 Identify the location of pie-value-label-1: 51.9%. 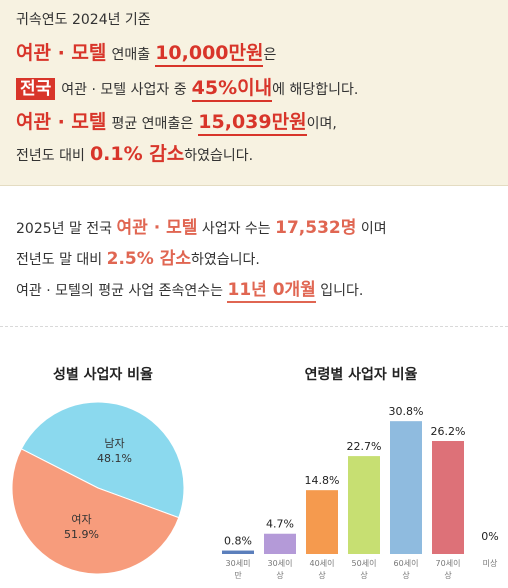
(81, 534).